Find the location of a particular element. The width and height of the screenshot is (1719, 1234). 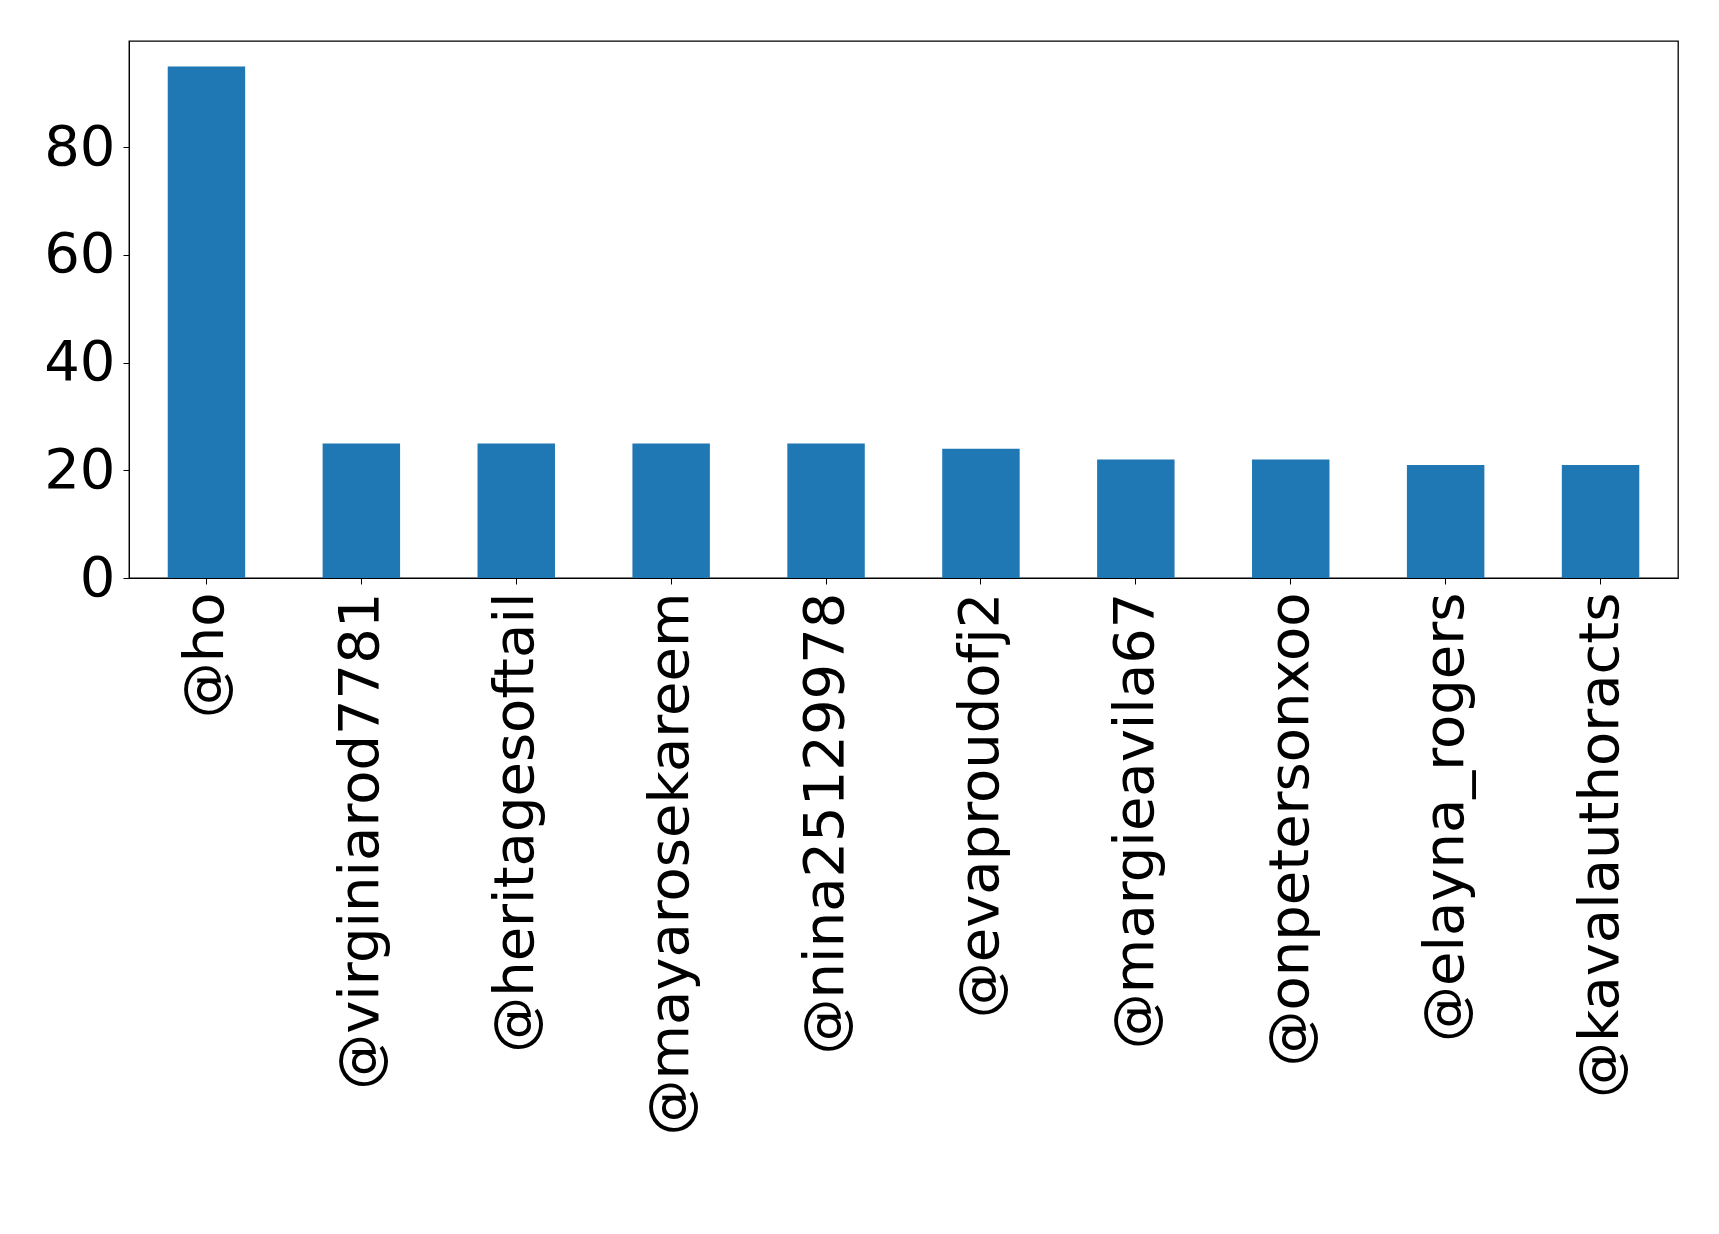

y-tick-label: 40 is located at coordinates (80, 361).